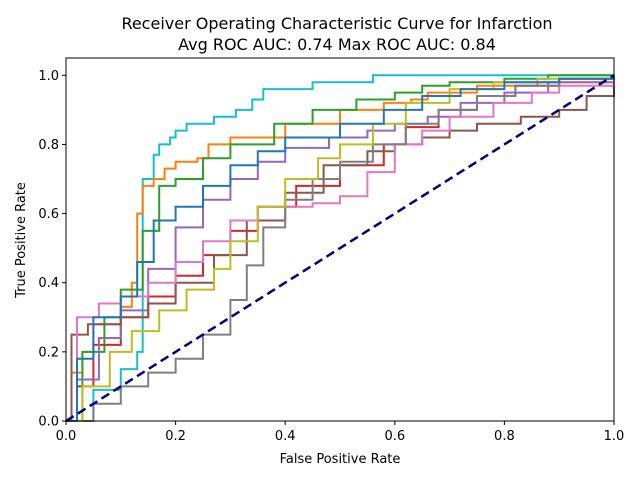  Describe the element at coordinates (285, 436) in the screenshot. I see `x-tick-label: 0.4` at that location.